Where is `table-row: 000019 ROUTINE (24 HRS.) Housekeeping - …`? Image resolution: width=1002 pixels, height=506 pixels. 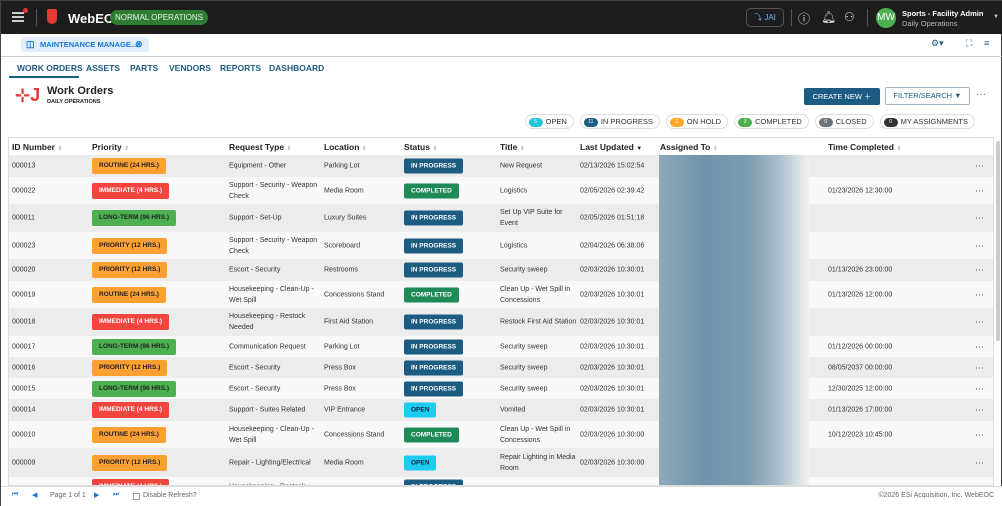
table-row: 000019 ROUTINE (24 HRS.) Housekeeping - … is located at coordinates (501, 294).